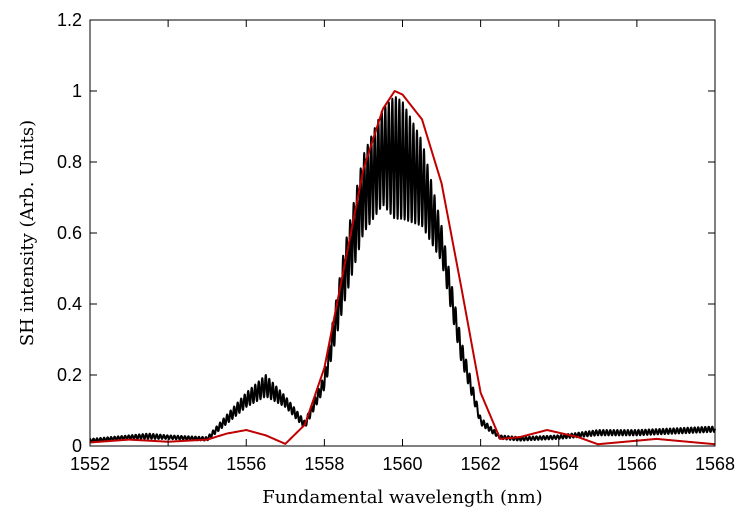 The height and width of the screenshot is (512, 741). What do you see at coordinates (77, 446) in the screenshot?
I see `y-tick-label: 0` at bounding box center [77, 446].